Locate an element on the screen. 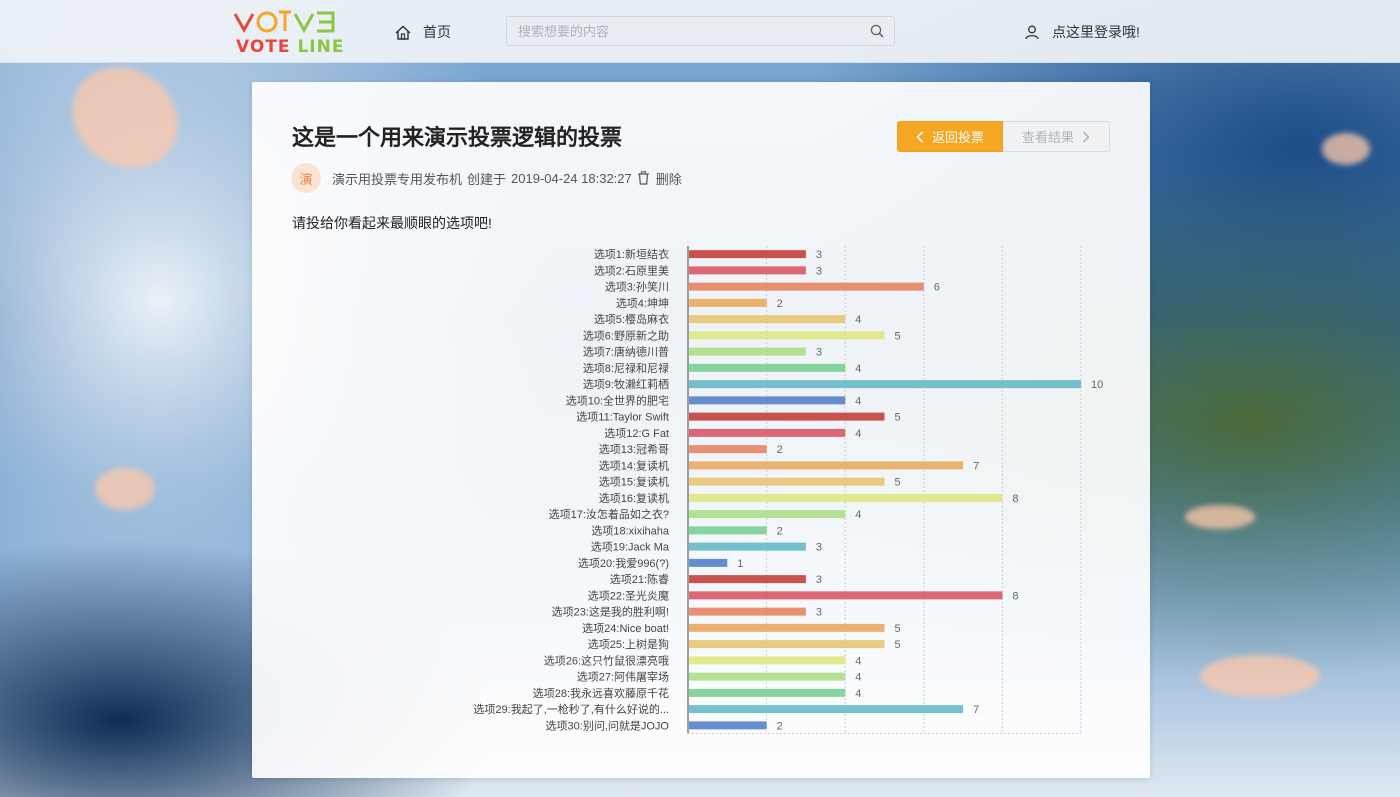  vote-title: 这是一个用来演示投票逻辑的投票 is located at coordinates (457, 137).